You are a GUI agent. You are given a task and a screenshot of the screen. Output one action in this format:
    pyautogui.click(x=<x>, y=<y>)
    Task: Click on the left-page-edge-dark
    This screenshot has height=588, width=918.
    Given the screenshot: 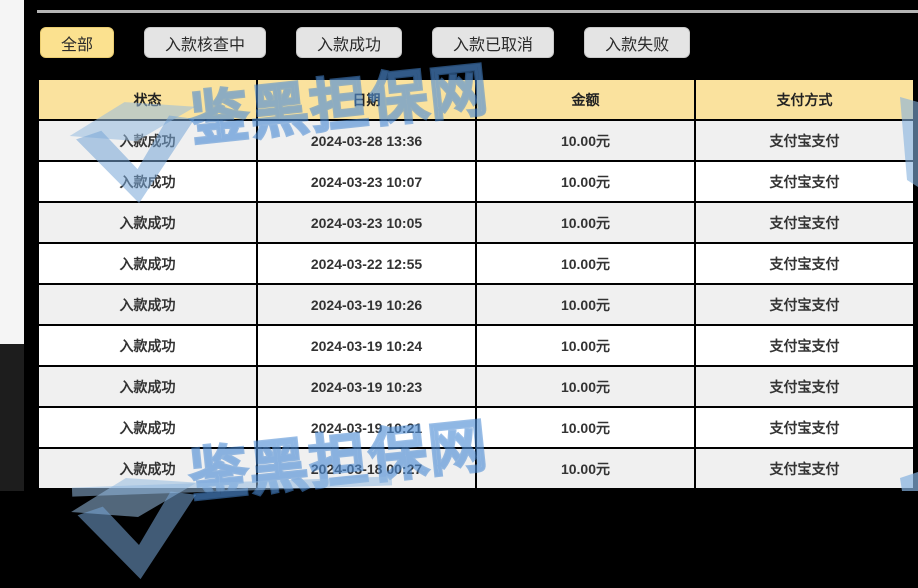 What is the action you would take?
    pyautogui.click(x=12, y=417)
    